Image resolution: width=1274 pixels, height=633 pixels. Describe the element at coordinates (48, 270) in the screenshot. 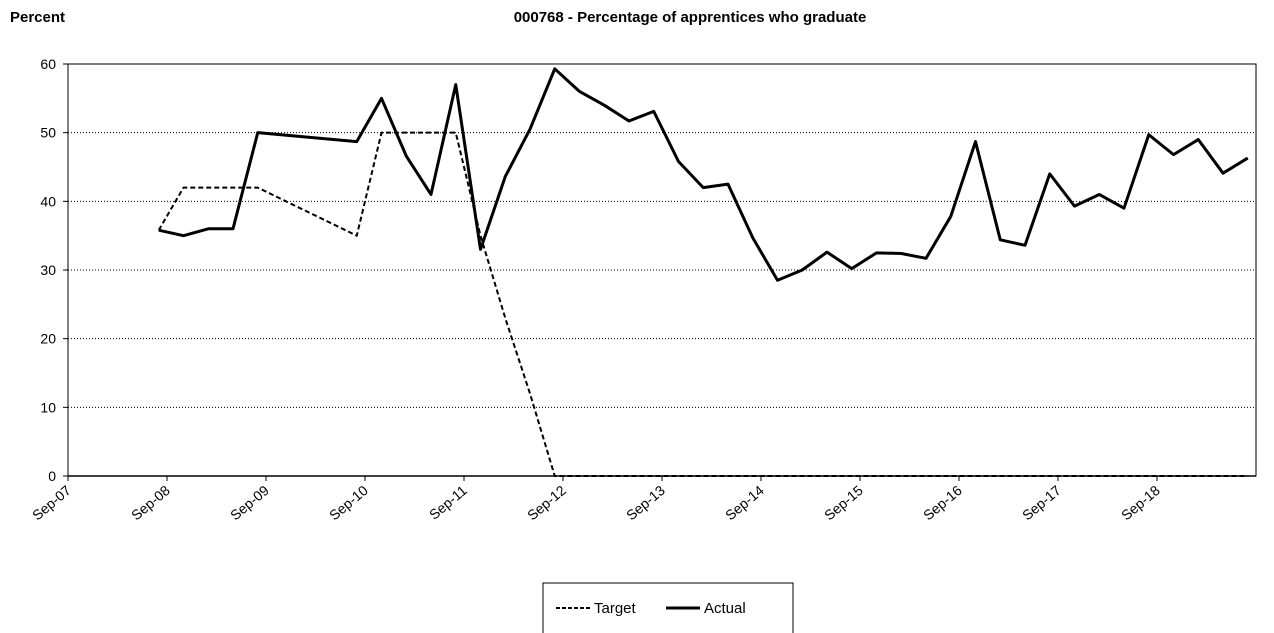

I see `y-tick-label: 30` at that location.